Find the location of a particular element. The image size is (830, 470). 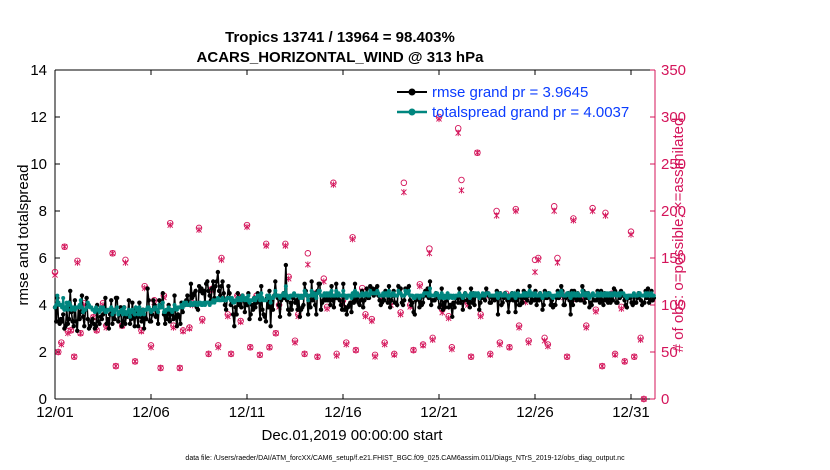

x-tick-label: 12/16 is located at coordinates (343, 412).